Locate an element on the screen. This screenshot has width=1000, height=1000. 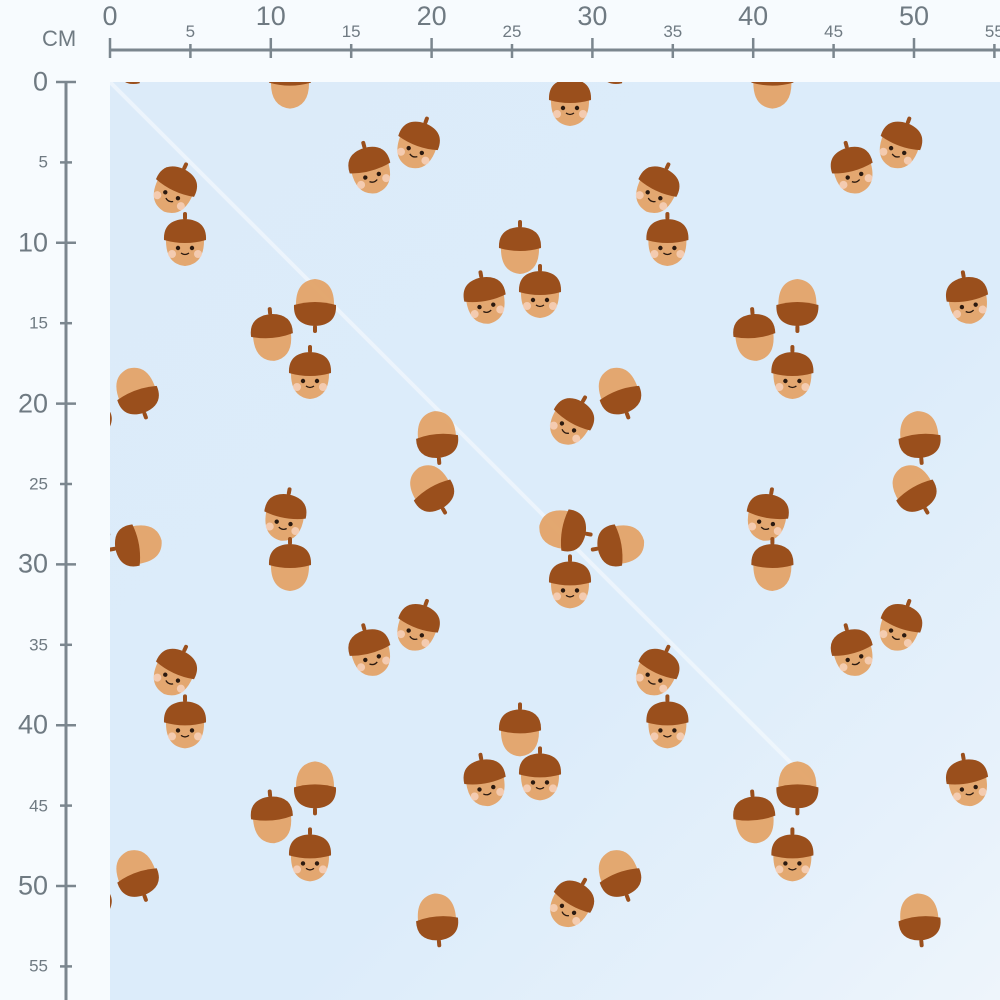
horizontal-ruler-label: 20 is located at coordinates (431, 16).